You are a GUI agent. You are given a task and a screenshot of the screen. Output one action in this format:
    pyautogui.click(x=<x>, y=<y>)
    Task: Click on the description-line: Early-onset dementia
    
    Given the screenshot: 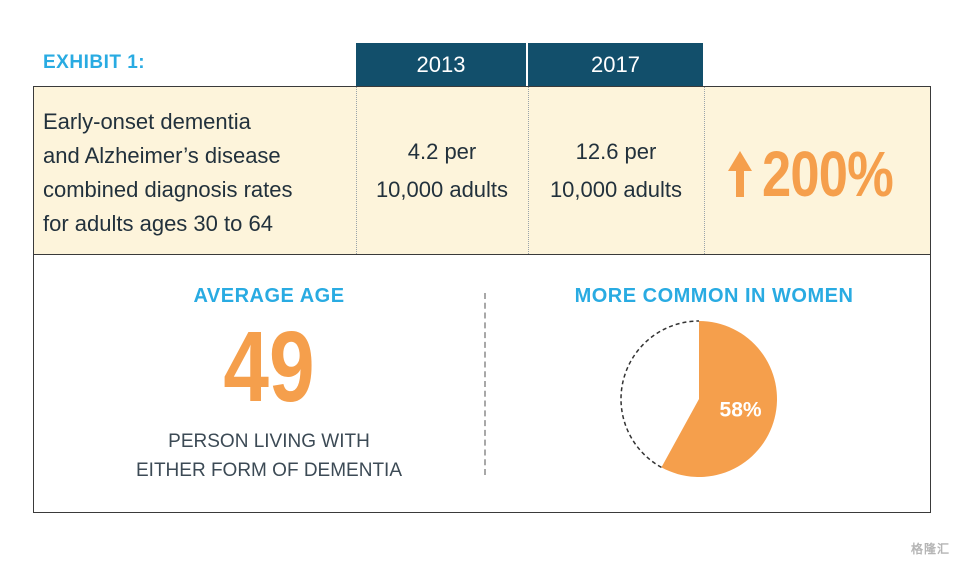 What is the action you would take?
    pyautogui.click(x=147, y=121)
    